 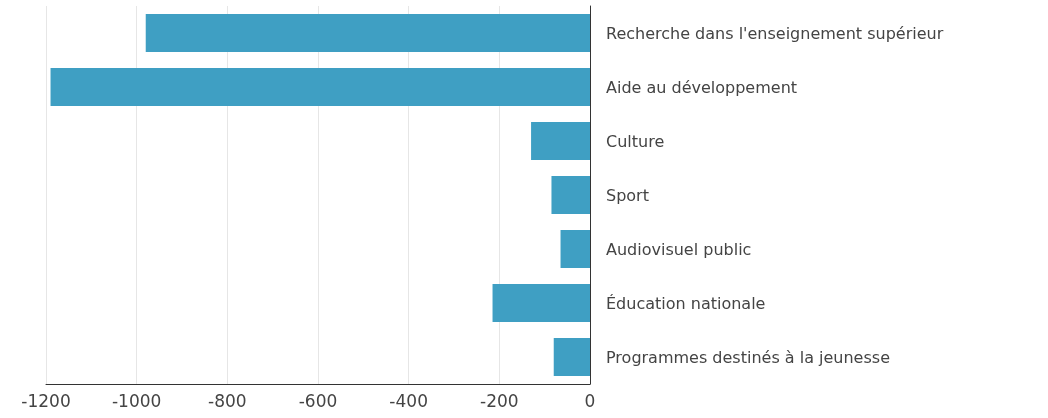 I want to click on y-tick-label: Culture, so click(x=635, y=141).